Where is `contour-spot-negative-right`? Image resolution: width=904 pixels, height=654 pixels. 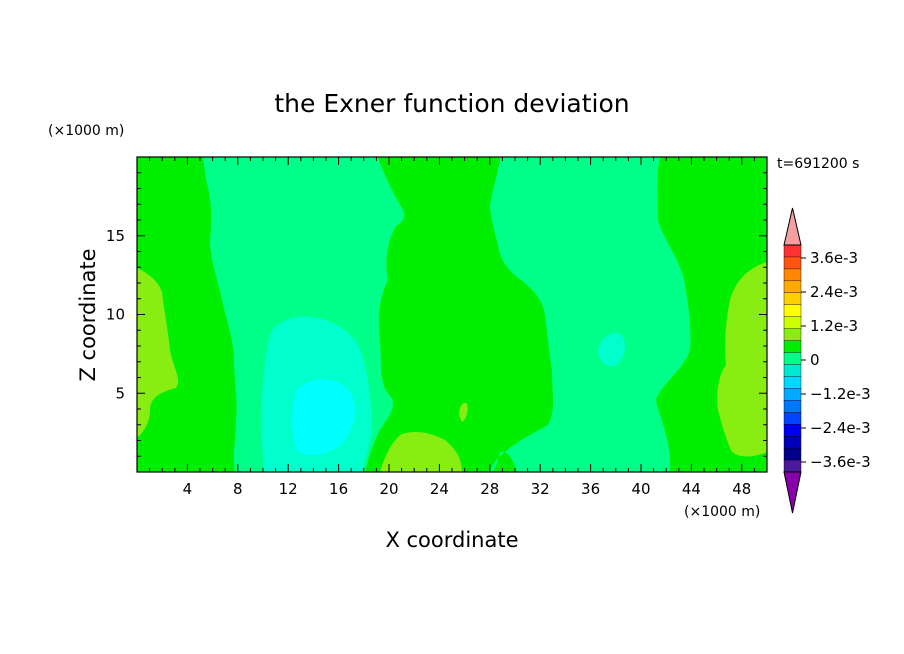 contour-spot-negative-right is located at coordinates (612, 349).